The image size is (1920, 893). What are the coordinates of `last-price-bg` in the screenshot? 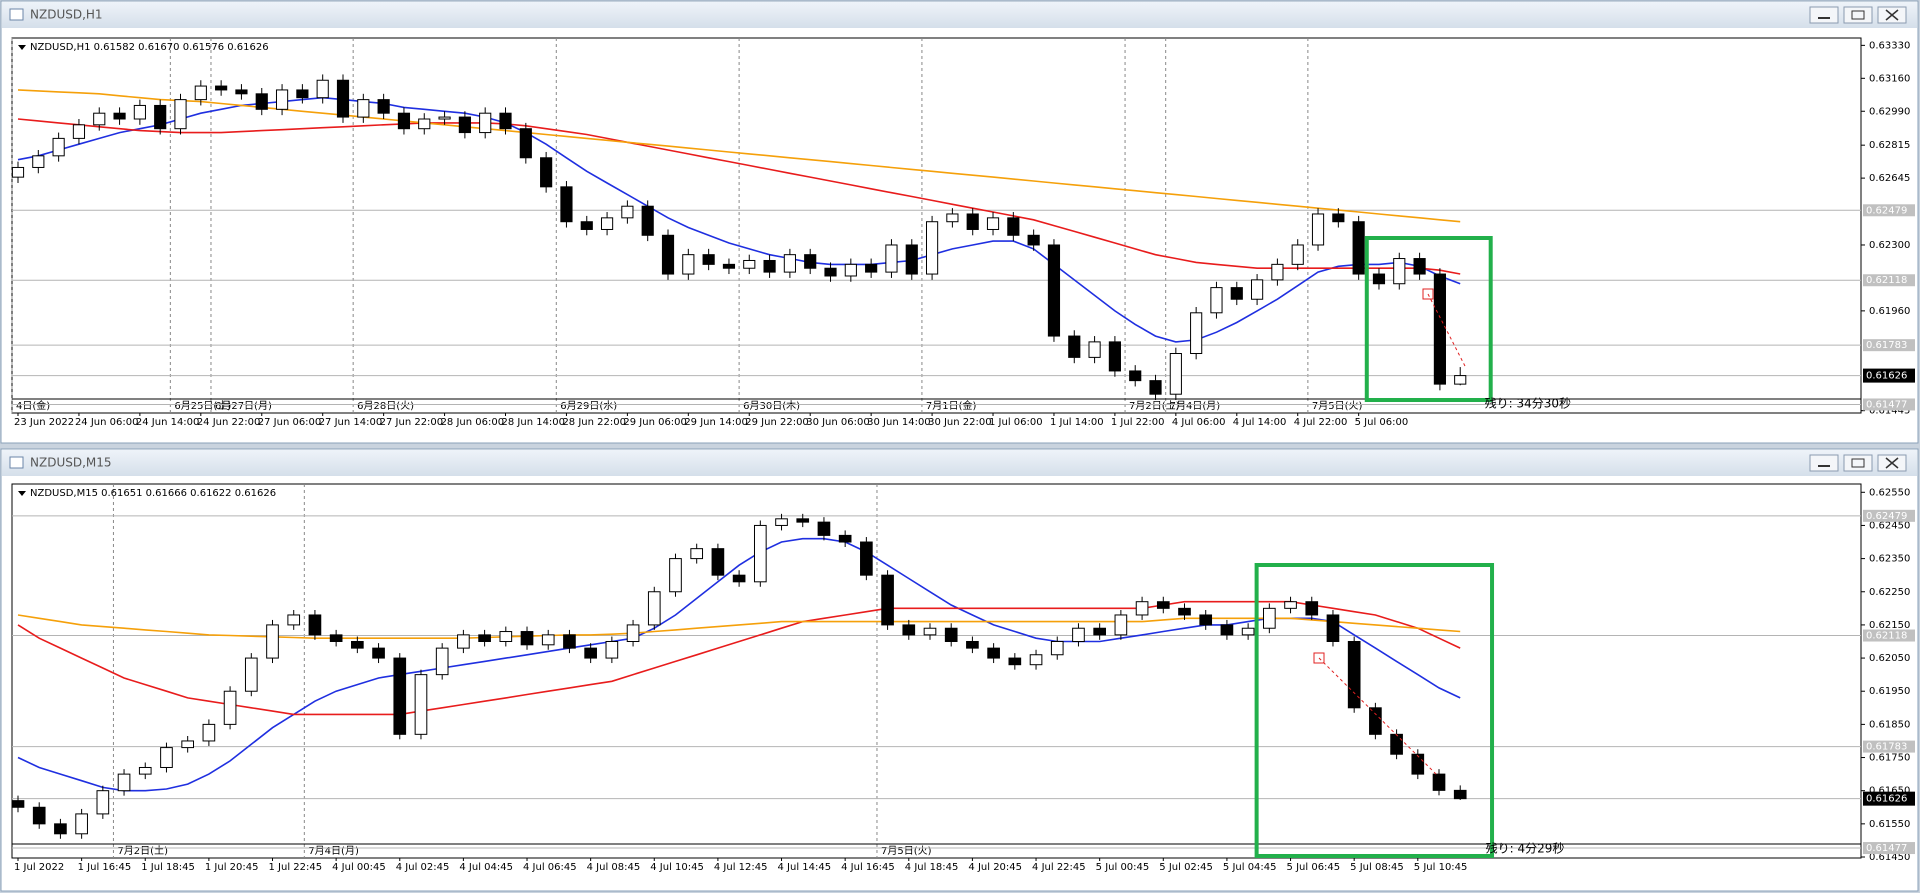 It's located at (1889, 798).